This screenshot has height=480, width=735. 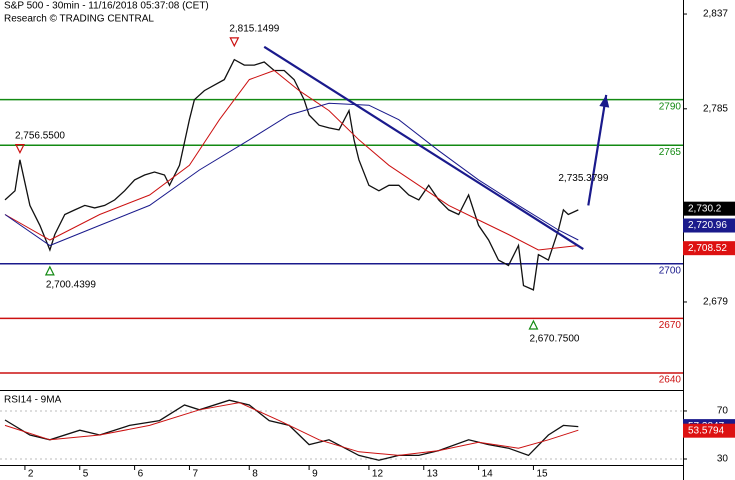 I want to click on last-value-label: 53.5794, so click(x=706, y=430).